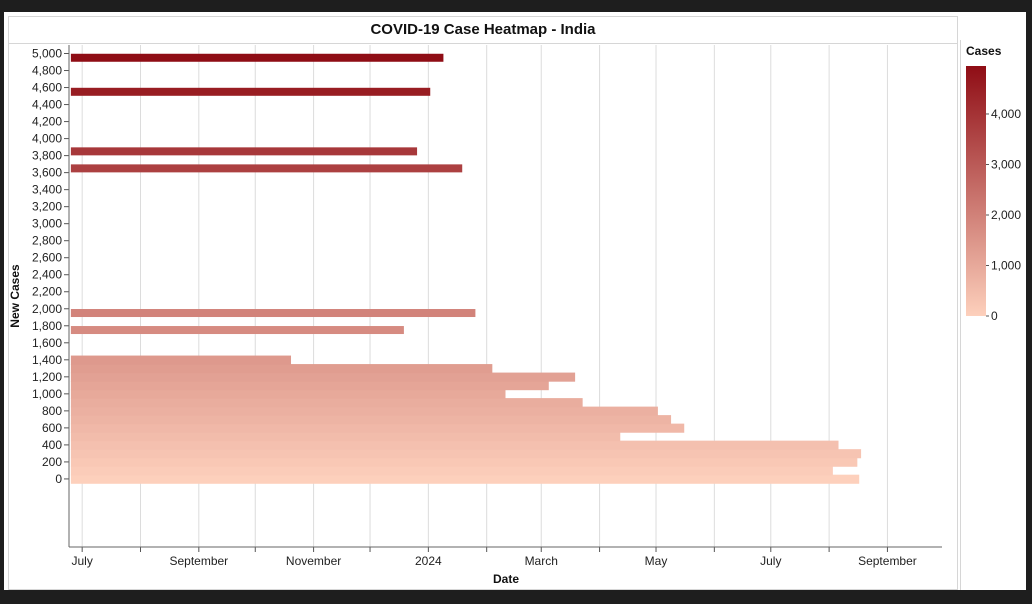 Image resolution: width=1032 pixels, height=604 pixels. Describe the element at coordinates (47, 241) in the screenshot. I see `y-tick-label: 2,800` at that location.